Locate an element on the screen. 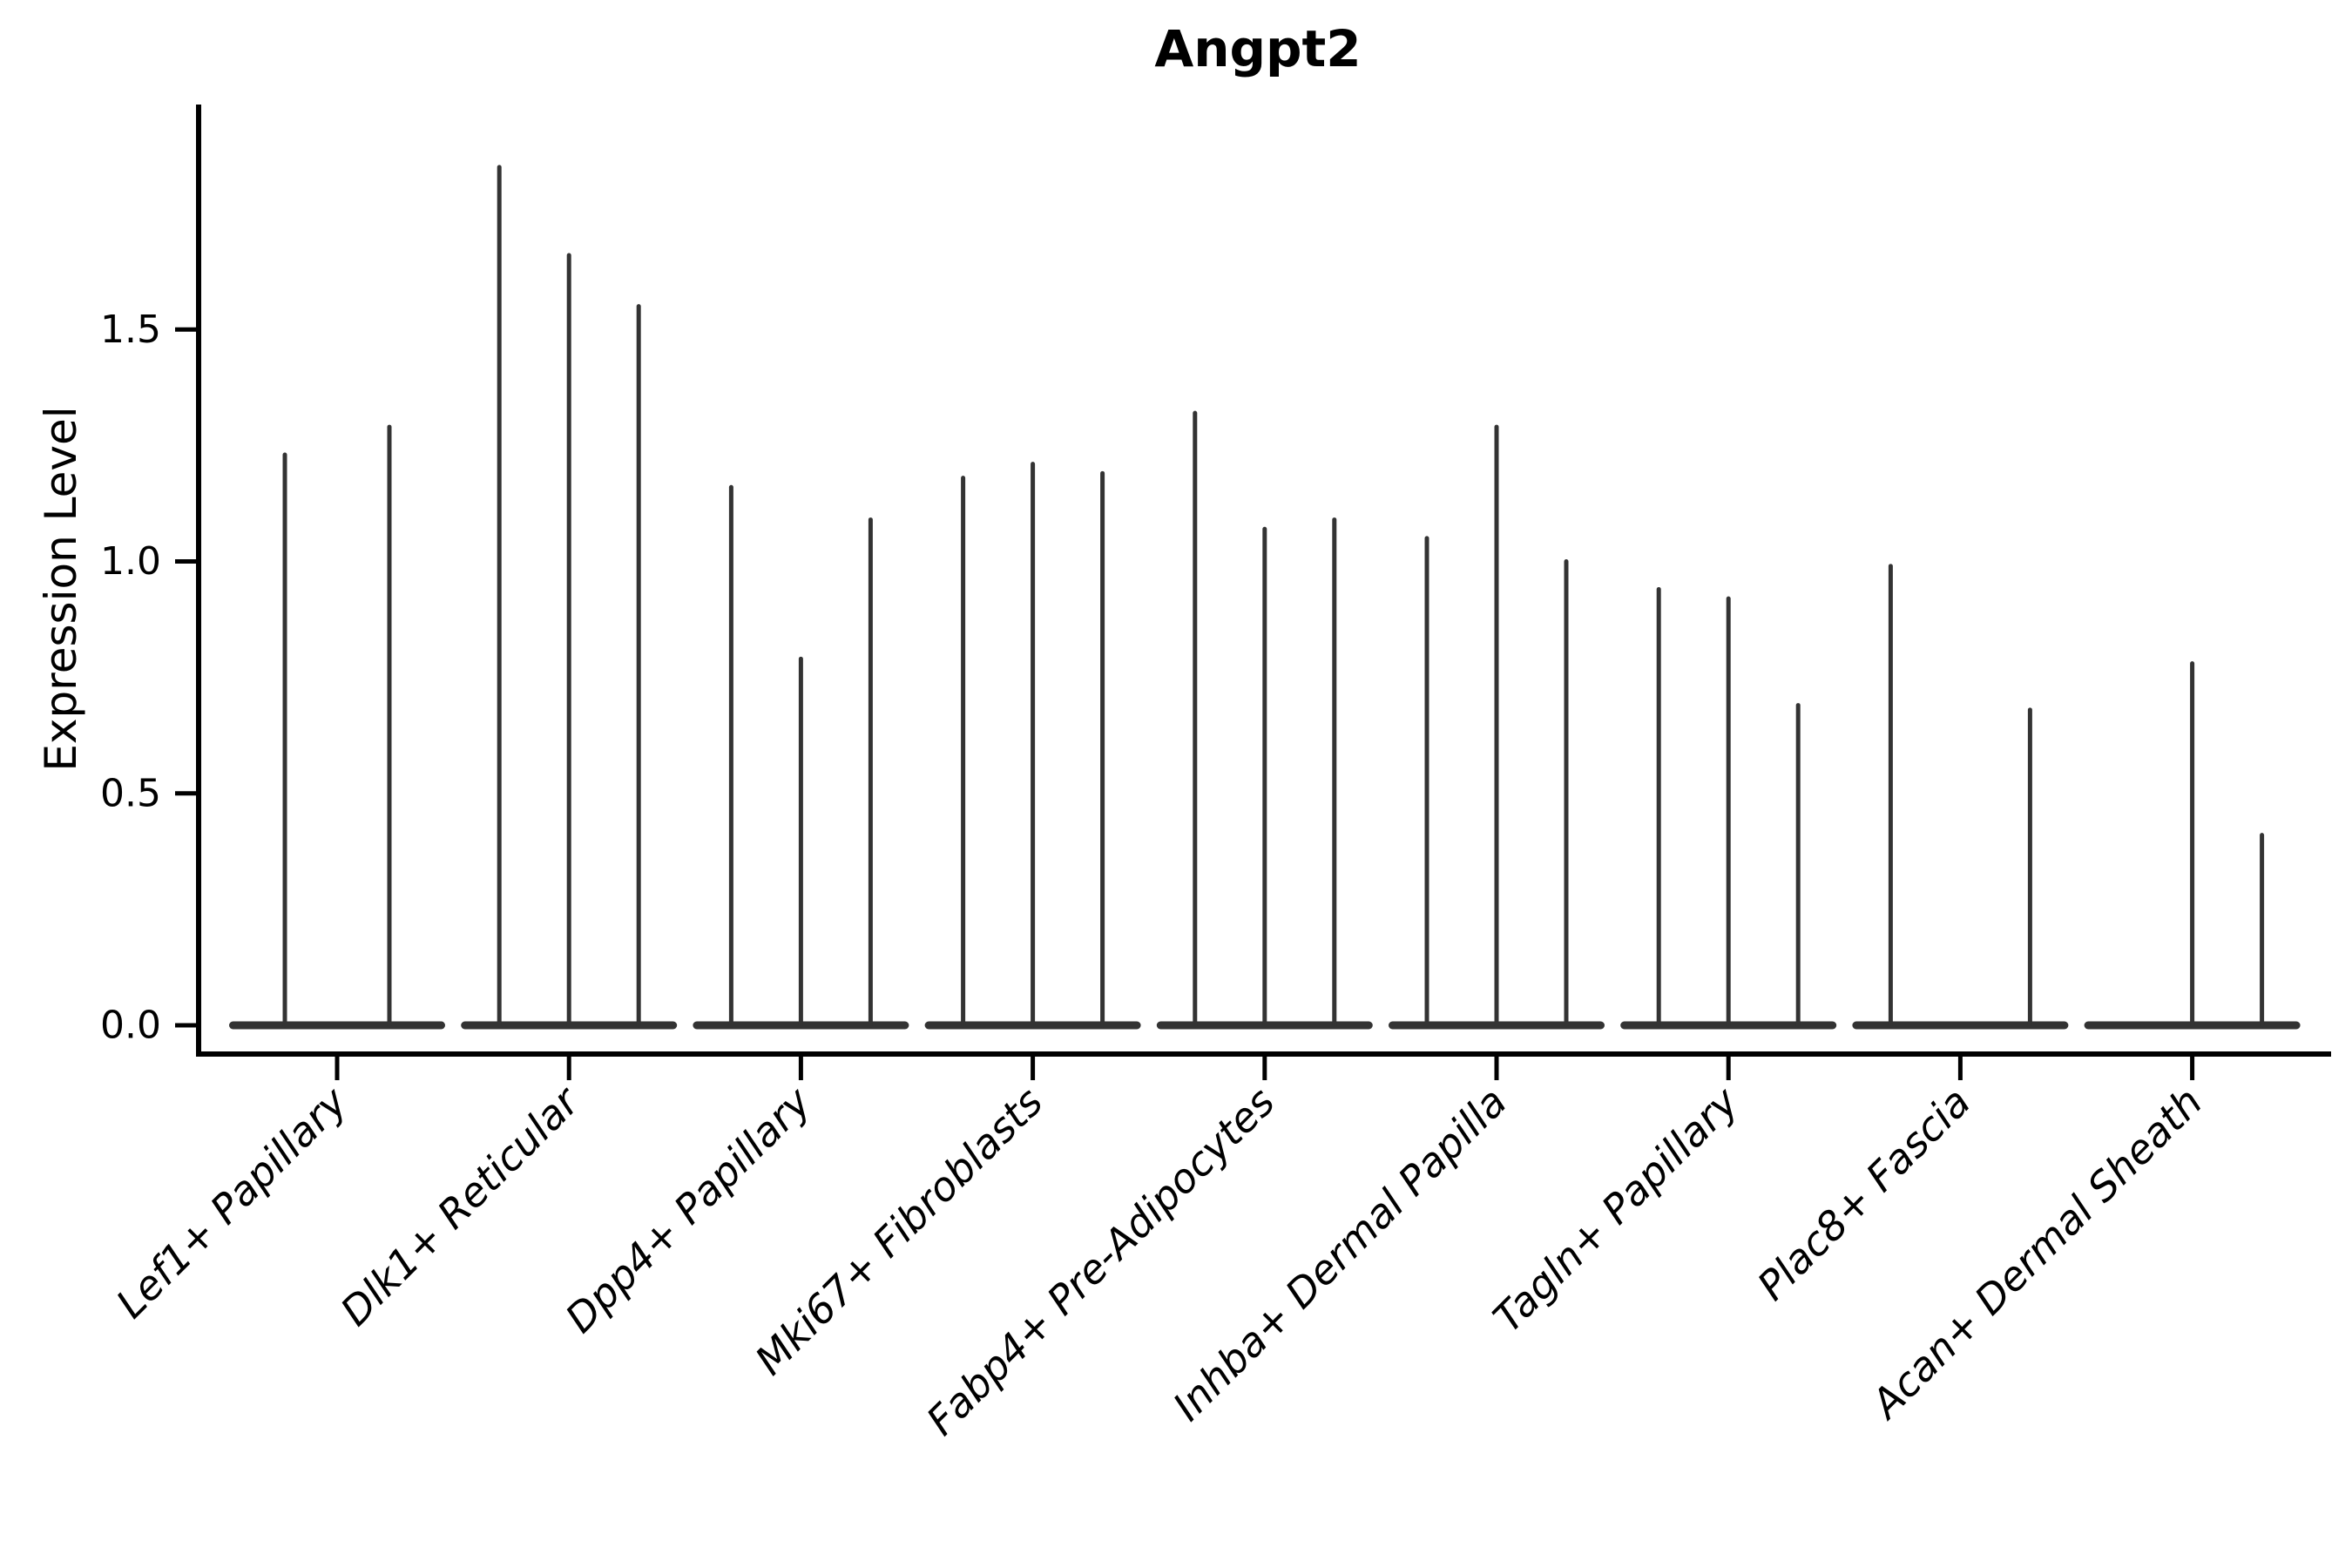 This screenshot has height=1568, width=2352. x-category-label: Dpp4+ Papillary is located at coordinates (689, 1210).